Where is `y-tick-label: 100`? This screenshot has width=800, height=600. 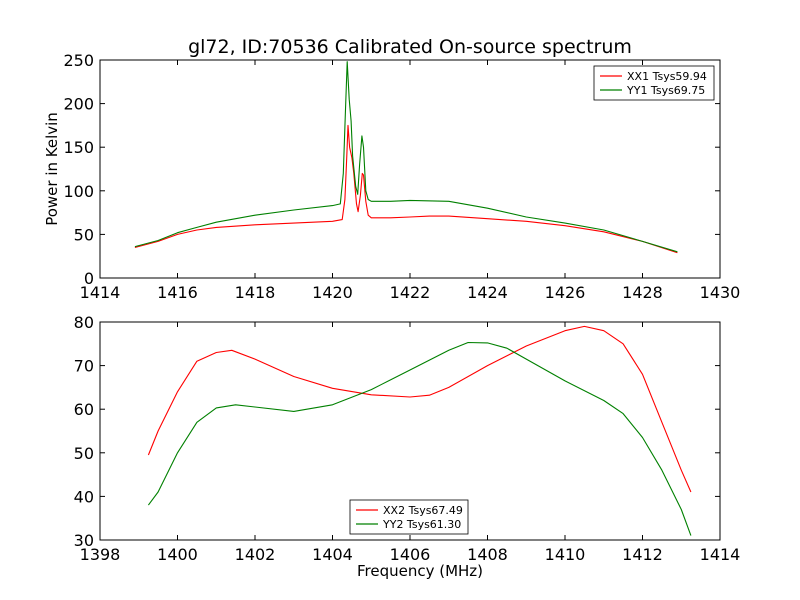 y-tick-label: 100 is located at coordinates (78, 191).